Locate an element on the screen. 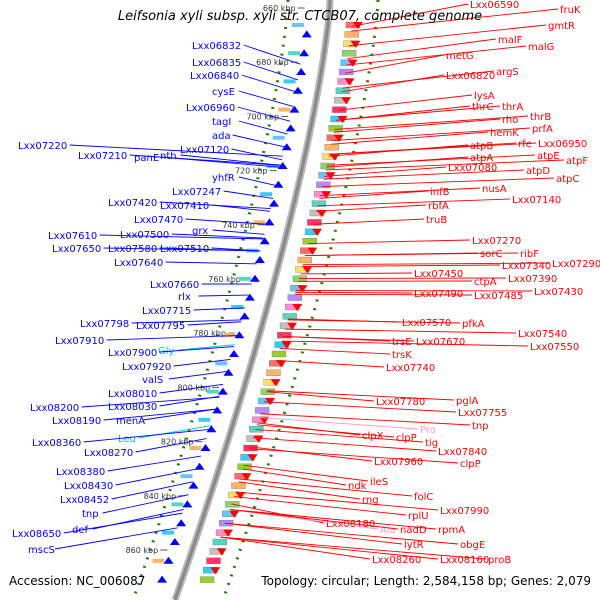  gene-label: thrB is located at coordinates (540, 117).